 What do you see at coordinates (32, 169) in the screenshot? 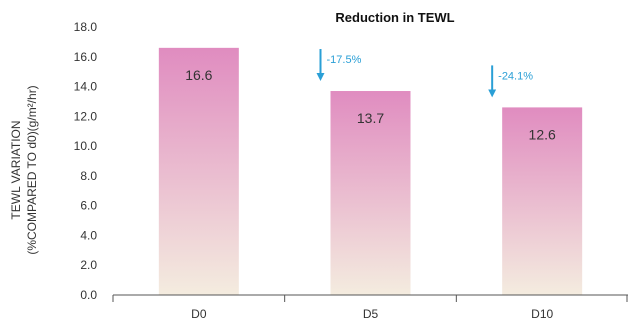
I see `y-axis-label-line2: (%COMPARED TO d0)(g/m²/hr)` at bounding box center [32, 169].